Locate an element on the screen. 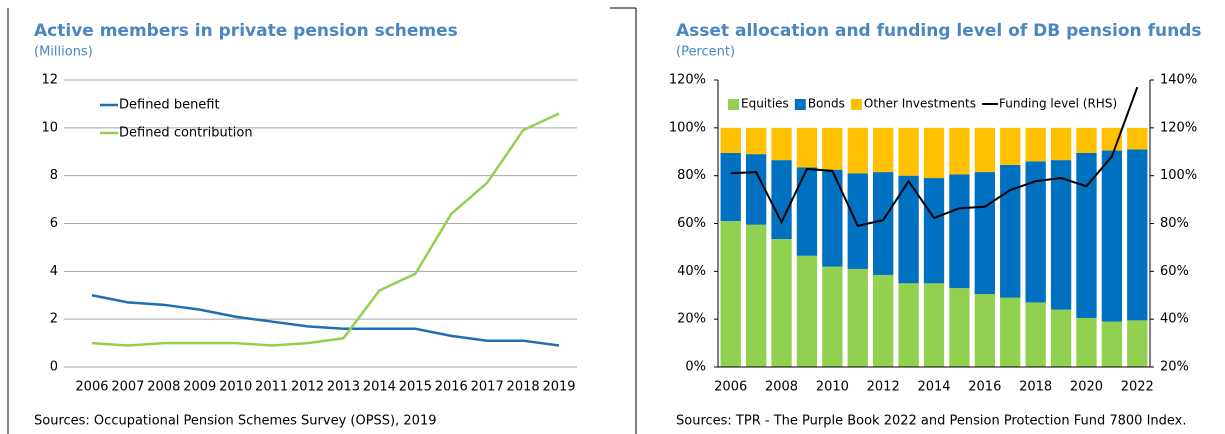 The image size is (1225, 434). x-tick-label: 2015 is located at coordinates (415, 387).